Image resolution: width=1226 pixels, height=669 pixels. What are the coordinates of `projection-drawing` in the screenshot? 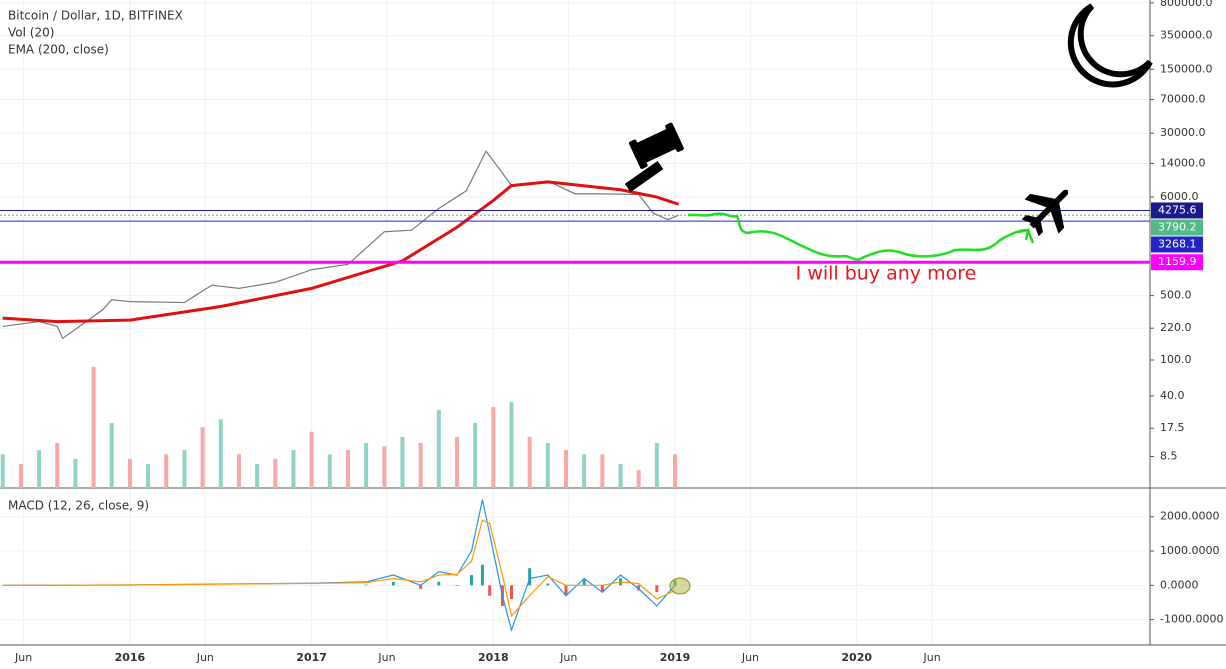 It's located at (861, 236).